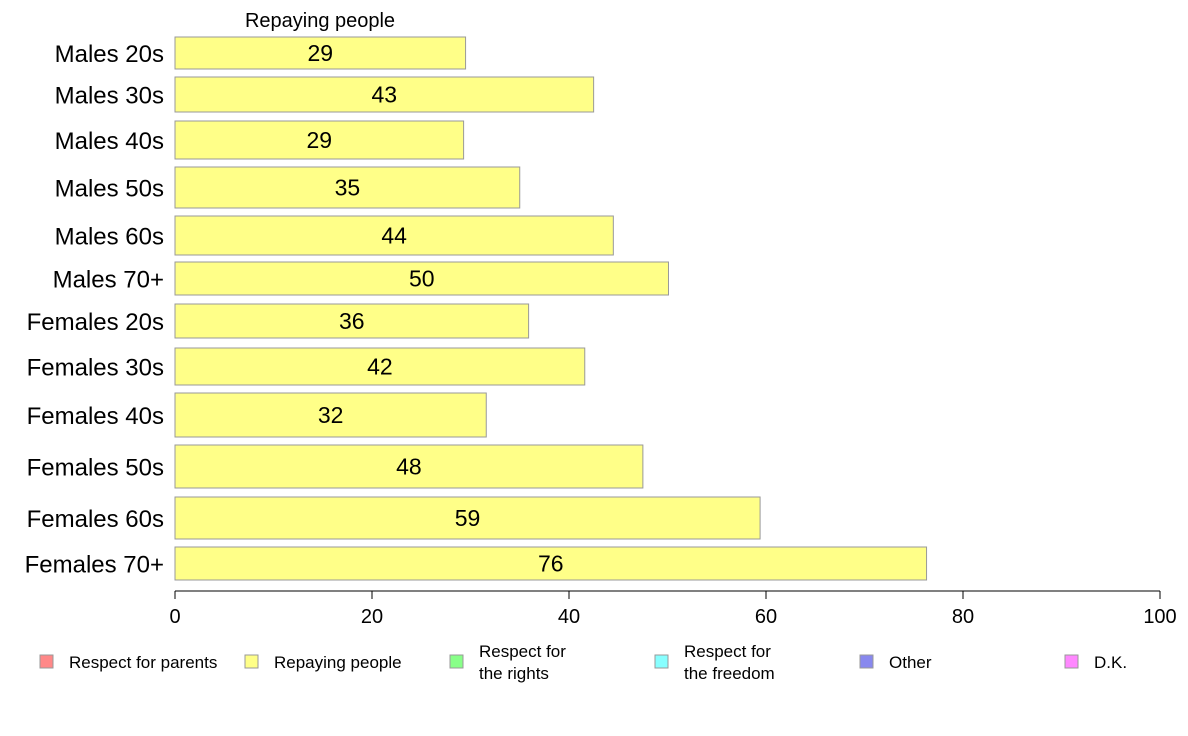 The width and height of the screenshot is (1188, 736). I want to click on legend-item: Repaying people, so click(323, 662).